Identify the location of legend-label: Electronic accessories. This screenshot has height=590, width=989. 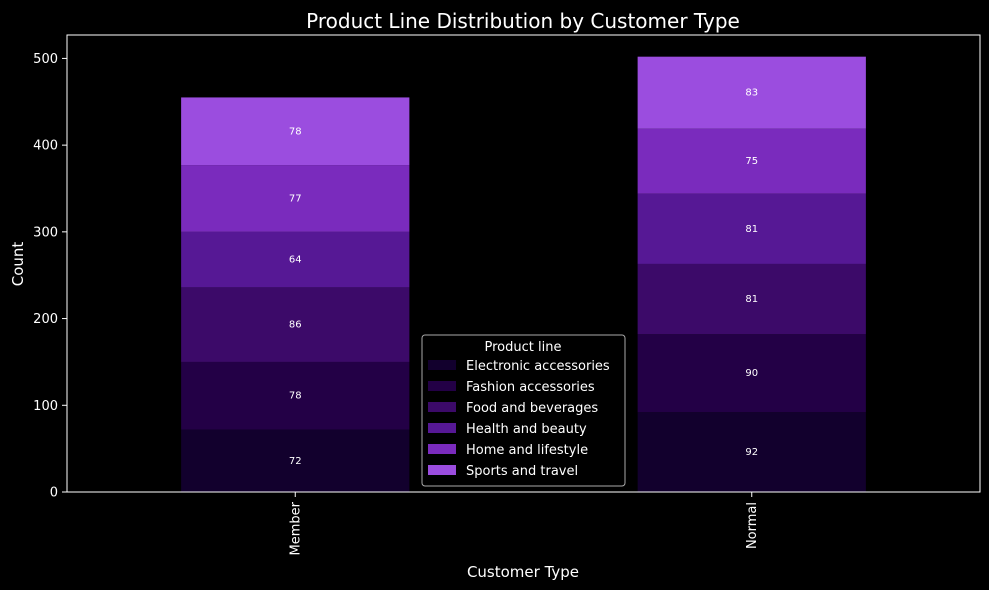
(538, 366).